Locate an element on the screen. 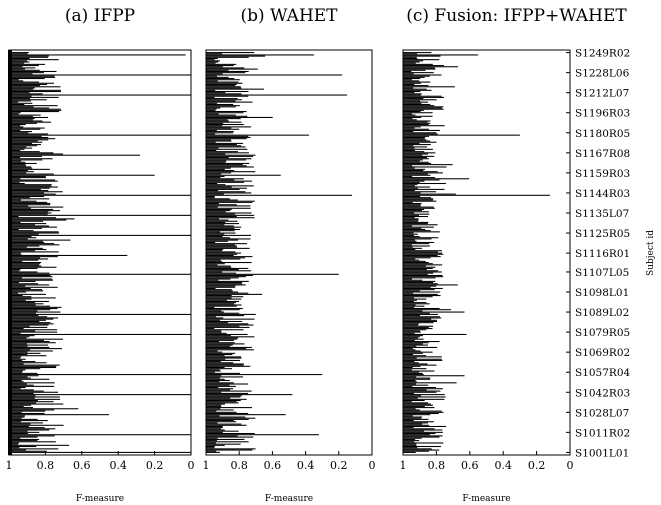 This screenshot has width=661, height=505. x-axis-label: F-measure is located at coordinates (100, 499).